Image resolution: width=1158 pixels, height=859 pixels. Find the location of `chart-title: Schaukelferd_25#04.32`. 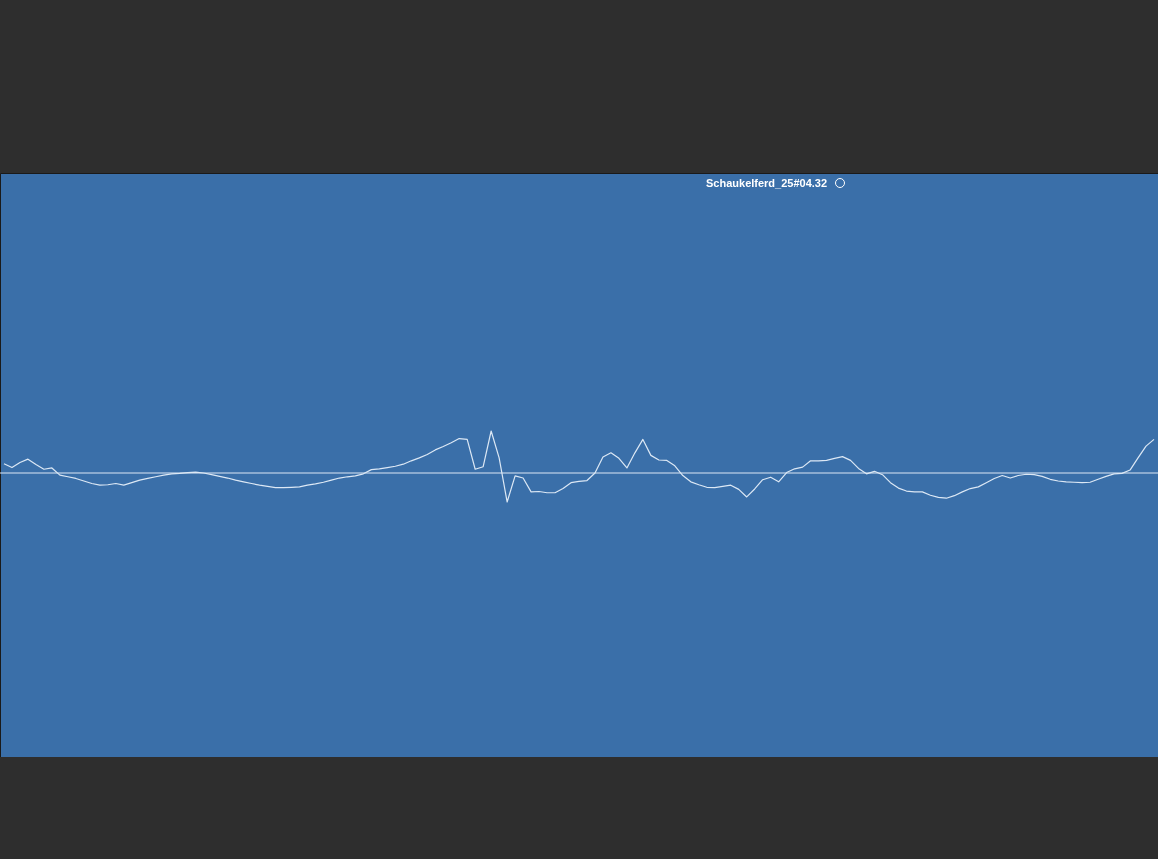

chart-title: Schaukelferd_25#04.32 is located at coordinates (767, 183).